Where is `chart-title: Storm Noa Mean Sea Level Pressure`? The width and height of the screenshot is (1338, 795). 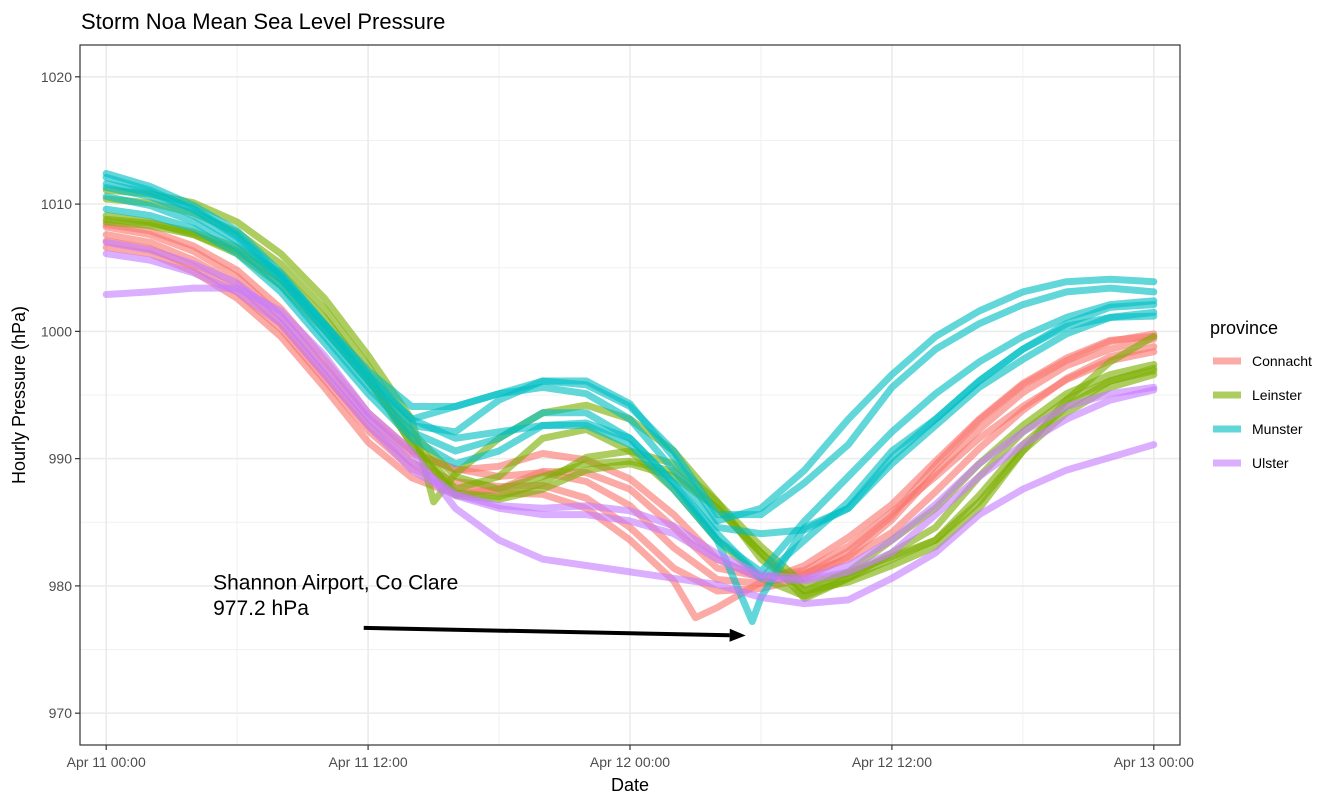
chart-title: Storm Noa Mean Sea Level Pressure is located at coordinates (263, 21).